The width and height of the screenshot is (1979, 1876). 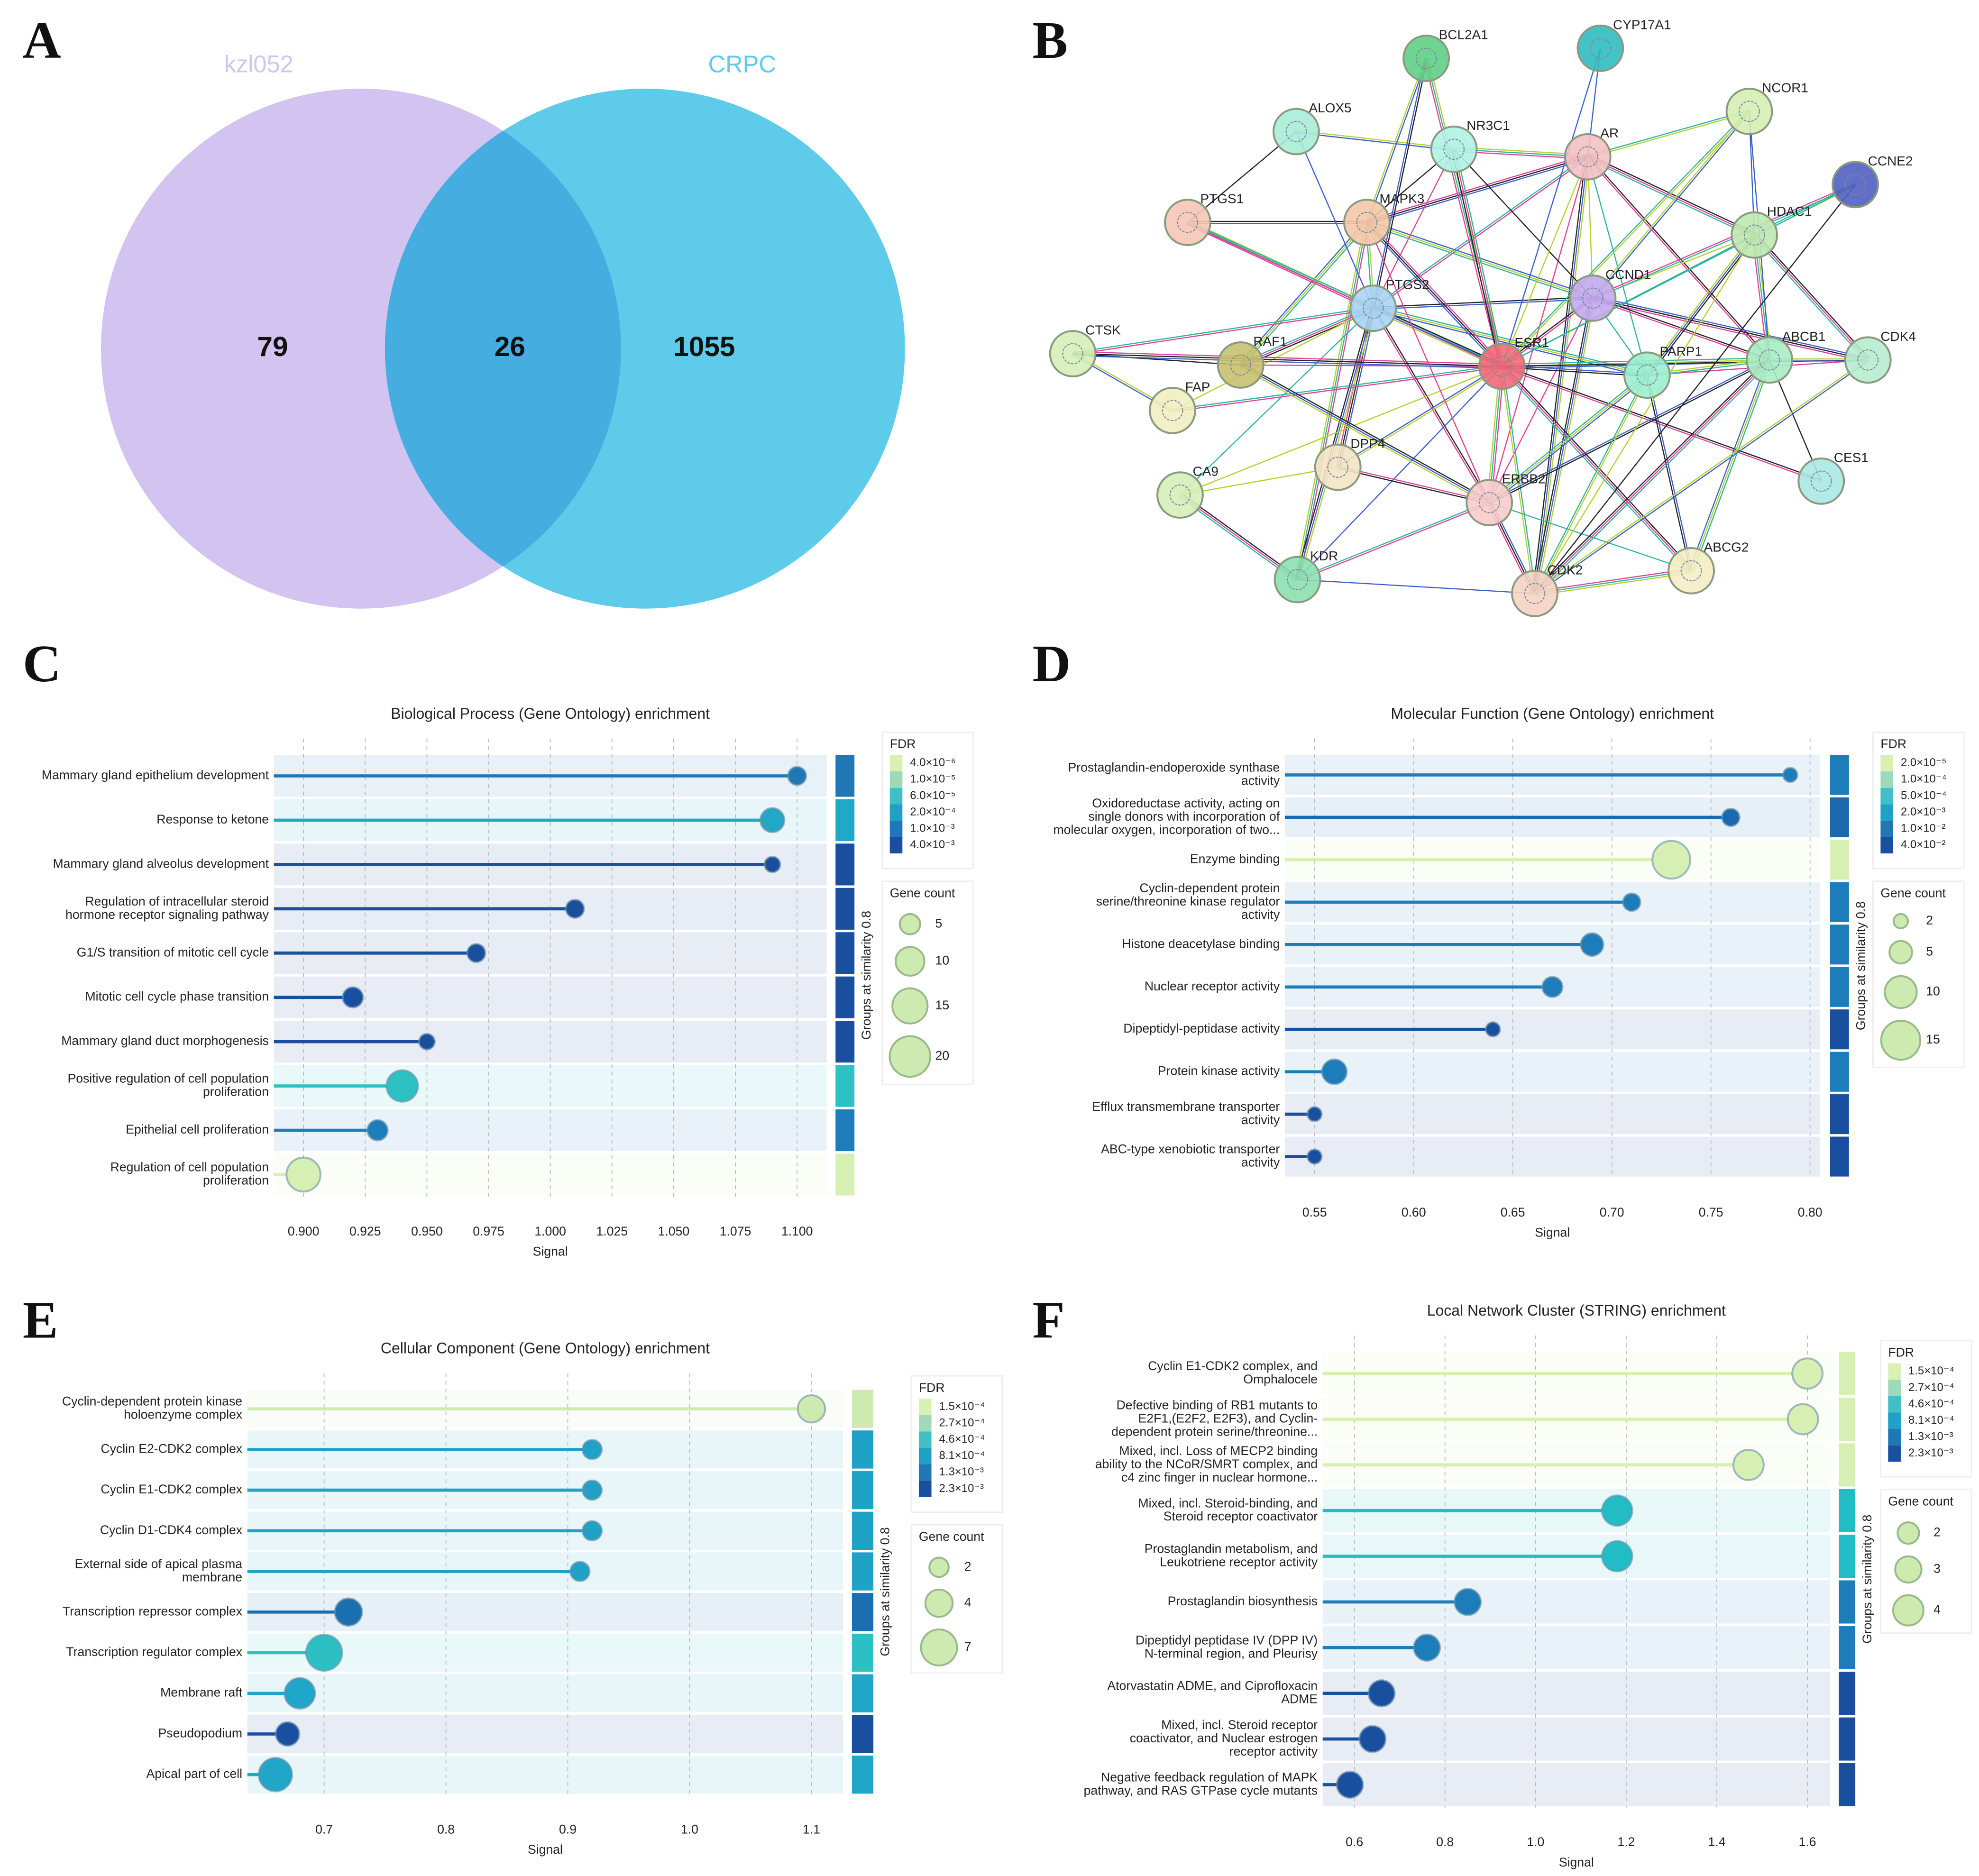 I want to click on legend-title: FDR, so click(x=932, y=1388).